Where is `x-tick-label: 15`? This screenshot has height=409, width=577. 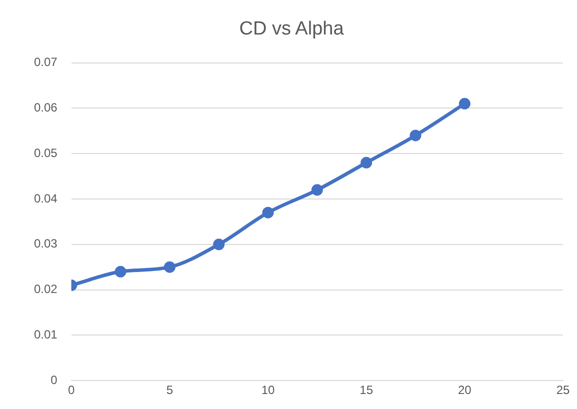 x-tick-label: 15 is located at coordinates (367, 390).